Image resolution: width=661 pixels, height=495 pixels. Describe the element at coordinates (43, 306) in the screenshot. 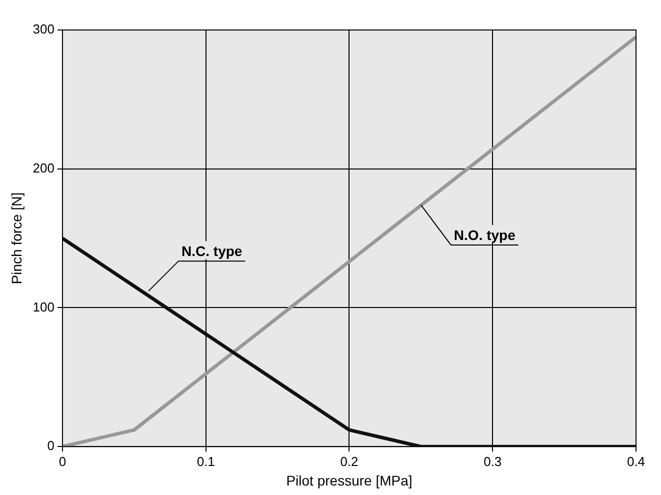

I see `y-tick-label: 100` at that location.